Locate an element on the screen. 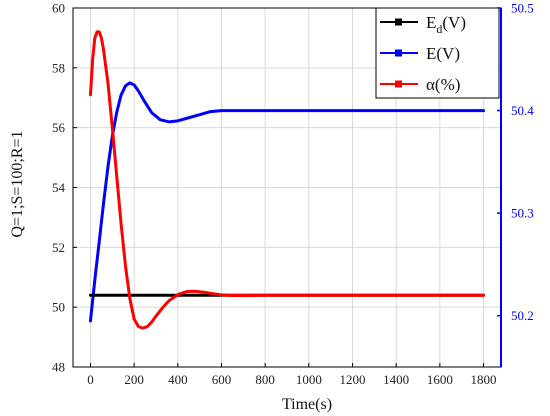 The height and width of the screenshot is (416, 550). y-right-tick-label: 50.3 is located at coordinates (522, 213).